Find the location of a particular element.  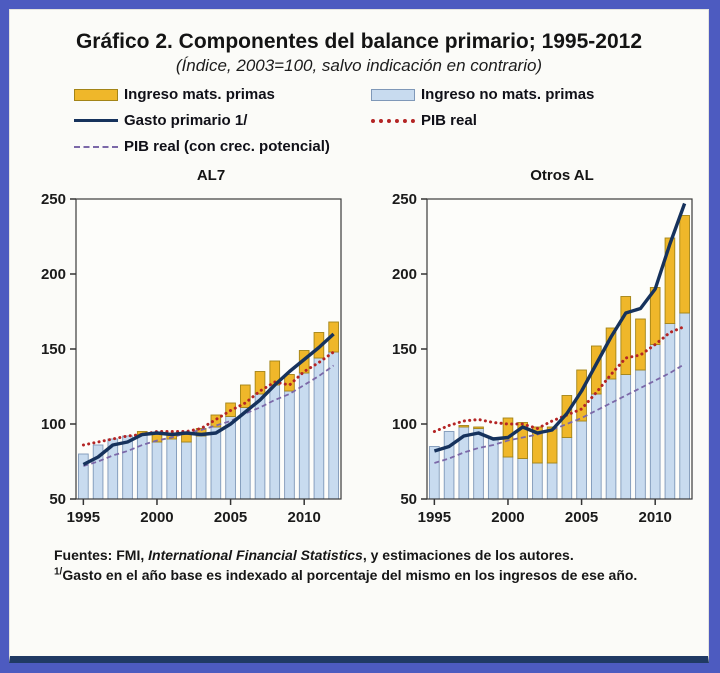

legend-label: PIB real (con crec. potencial) is located at coordinates (227, 146).